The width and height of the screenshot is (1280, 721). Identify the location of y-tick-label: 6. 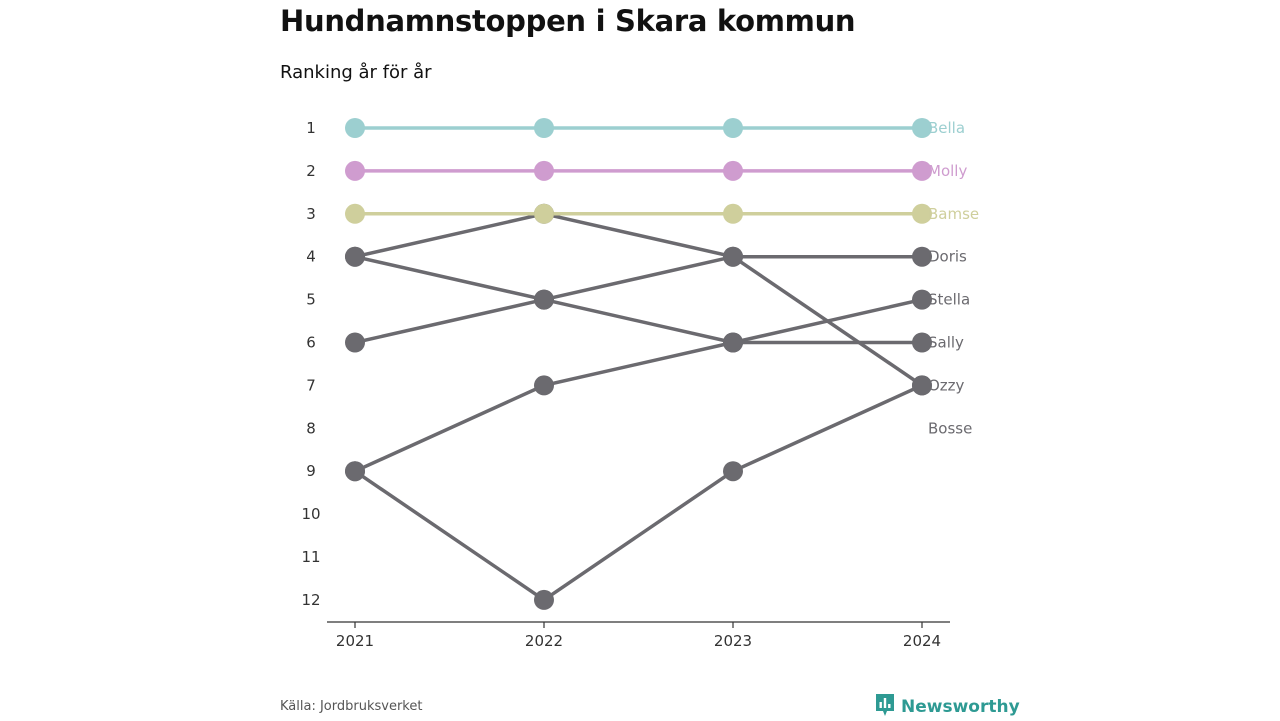
(311, 343).